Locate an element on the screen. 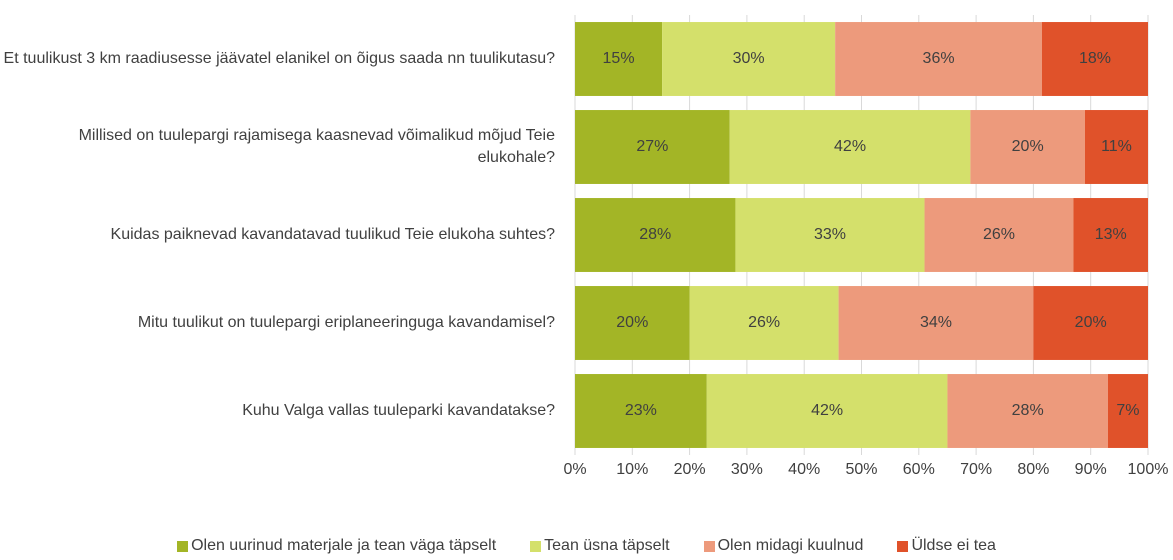  value-label: 15% is located at coordinates (619, 58).